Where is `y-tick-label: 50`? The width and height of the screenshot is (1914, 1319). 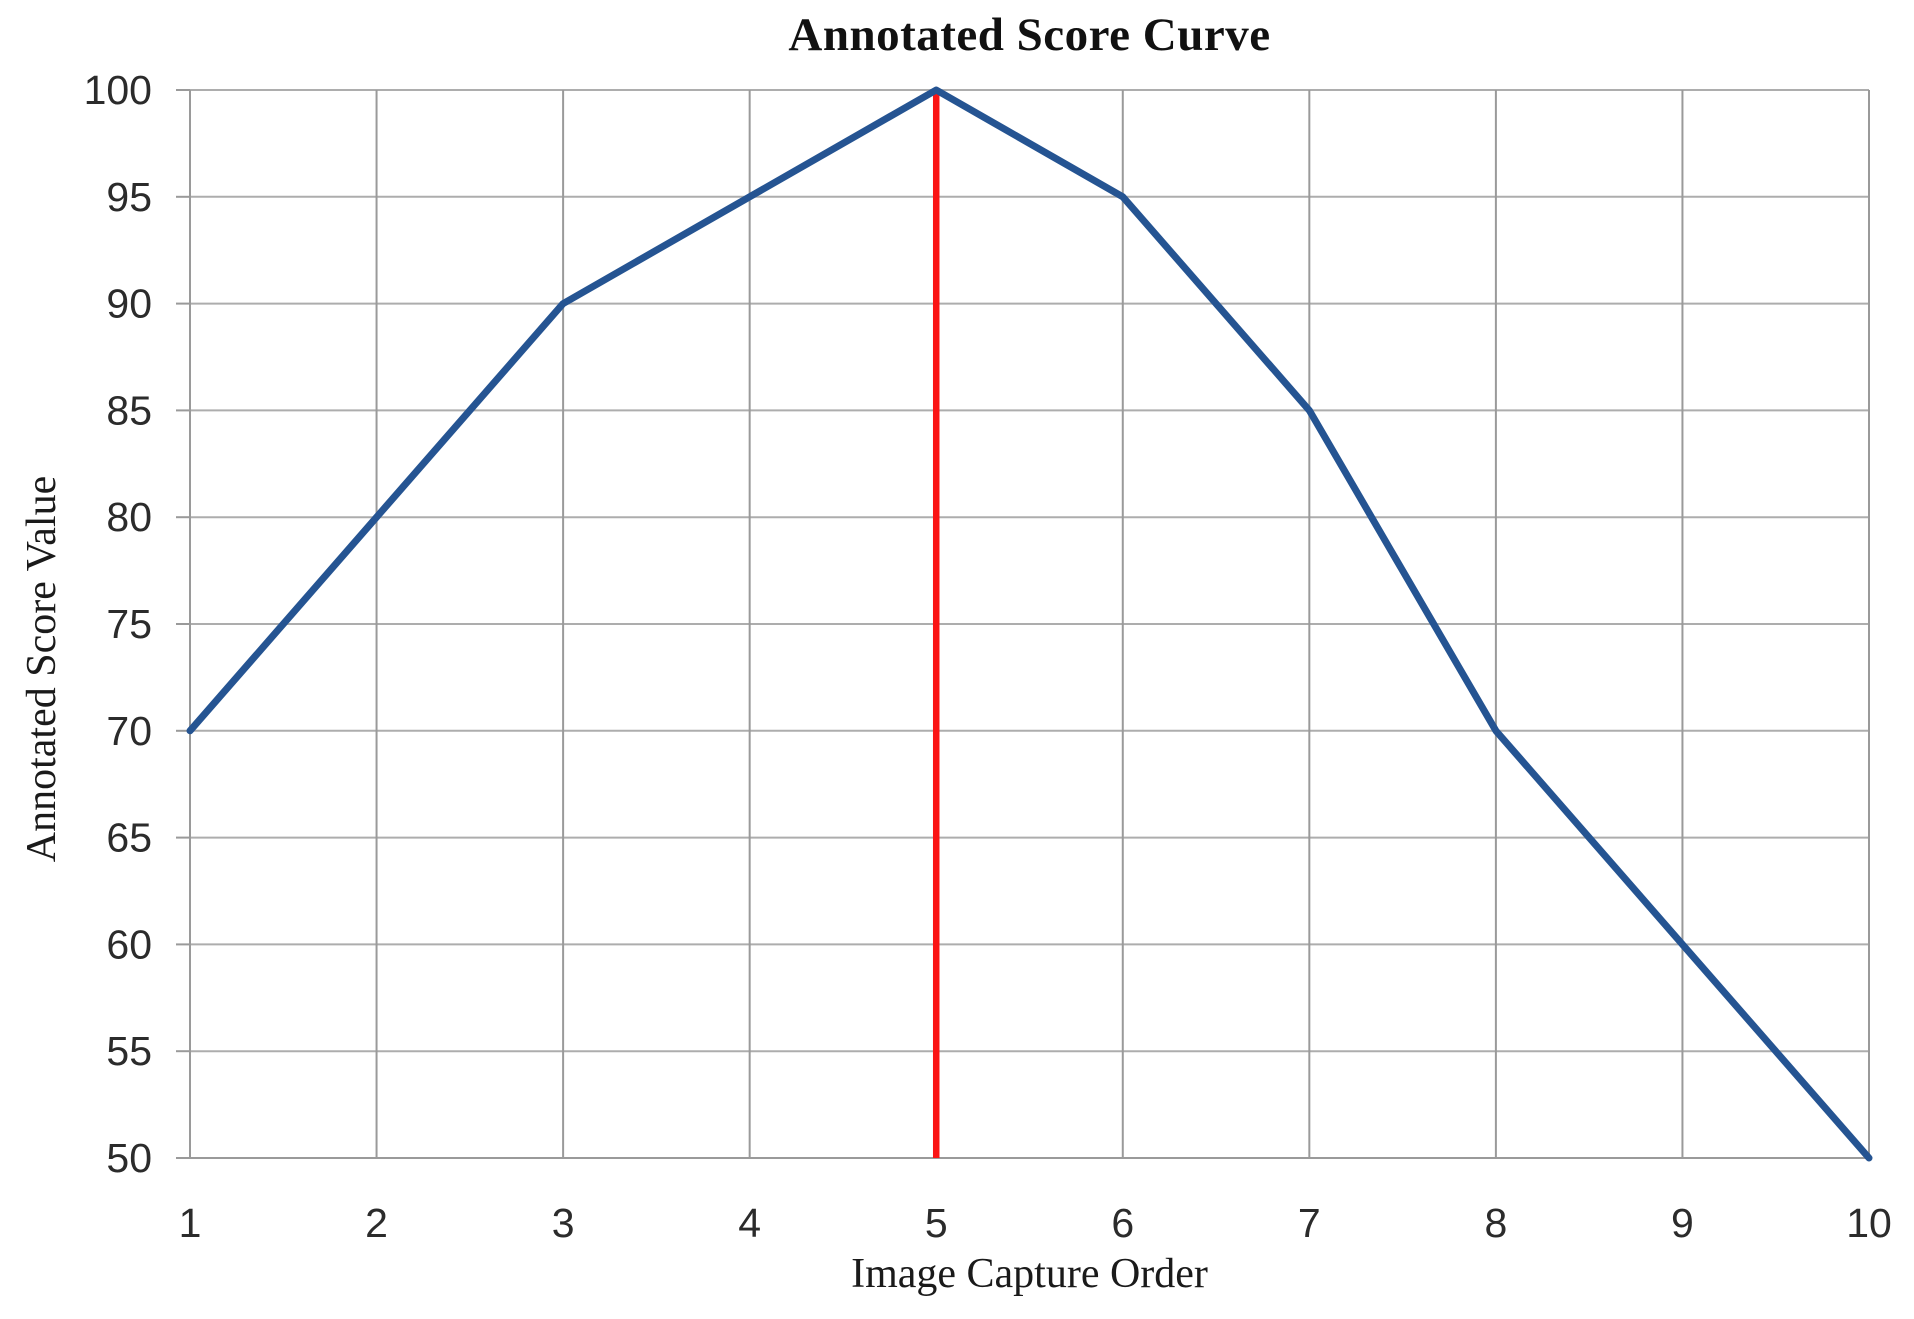 y-tick-label: 50 is located at coordinates (129, 1158).